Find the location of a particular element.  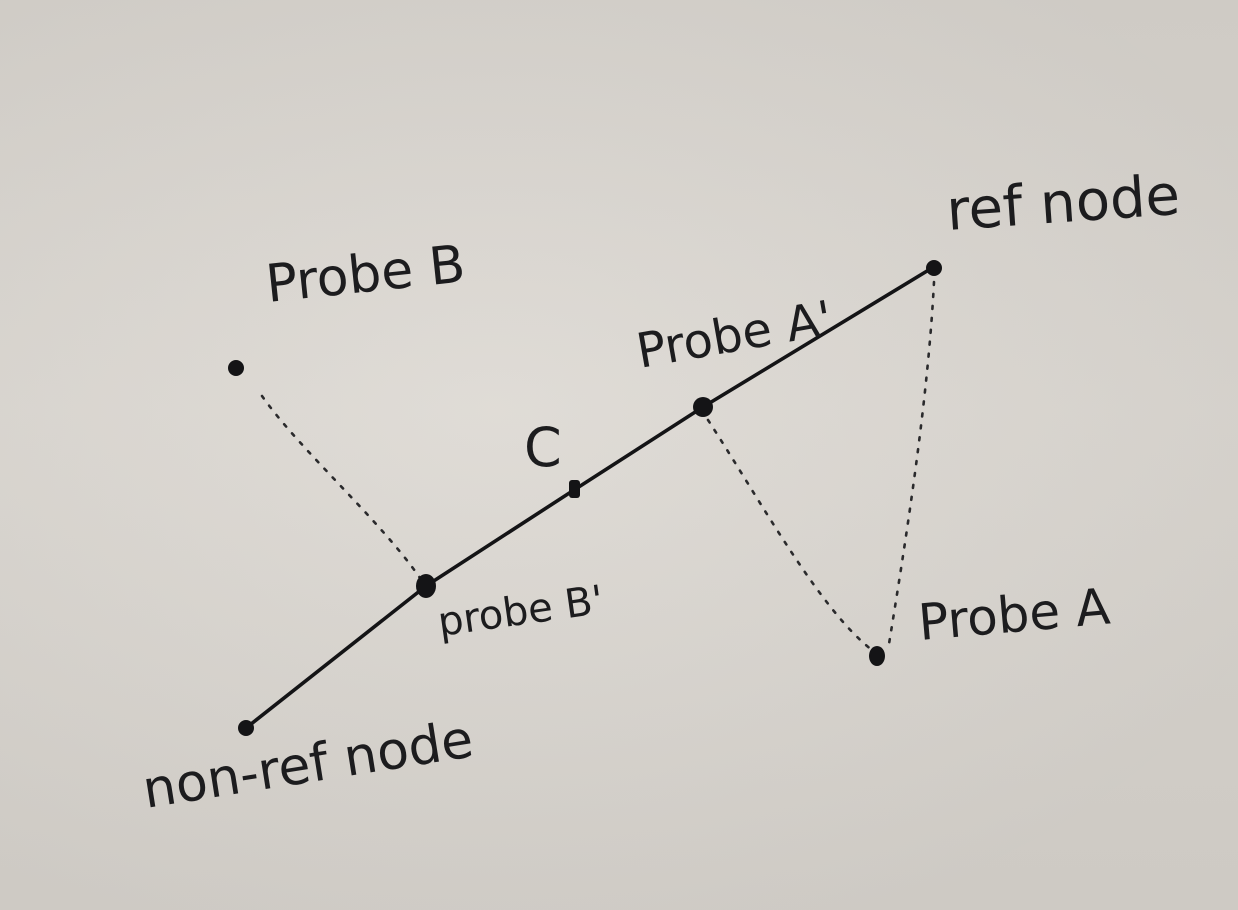

c-label: C is located at coordinates (543, 447).